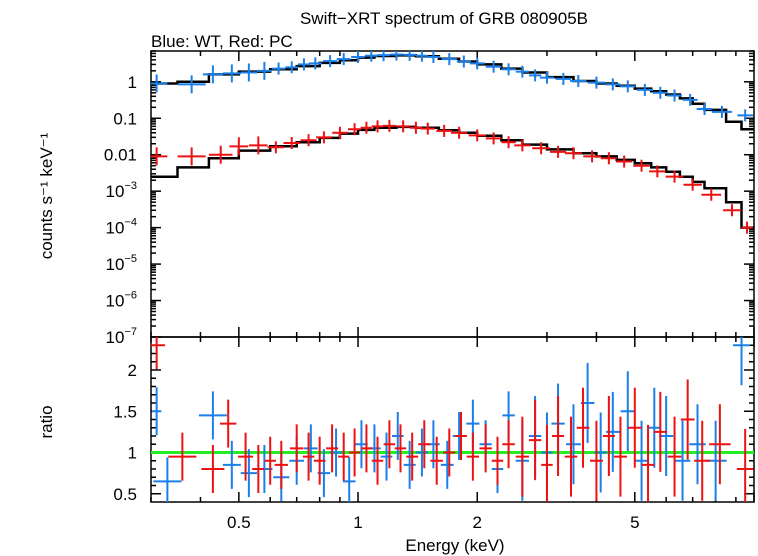 Image resolution: width=758 pixels, height=556 pixels. What do you see at coordinates (477, 522) in the screenshot?
I see `x-tick-label: 2` at bounding box center [477, 522].